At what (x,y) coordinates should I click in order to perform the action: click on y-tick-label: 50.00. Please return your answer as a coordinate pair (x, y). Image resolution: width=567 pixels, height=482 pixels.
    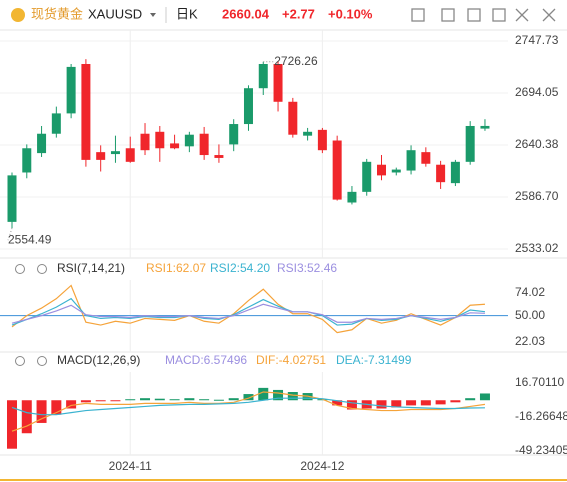
    Looking at the image, I should click on (530, 315).